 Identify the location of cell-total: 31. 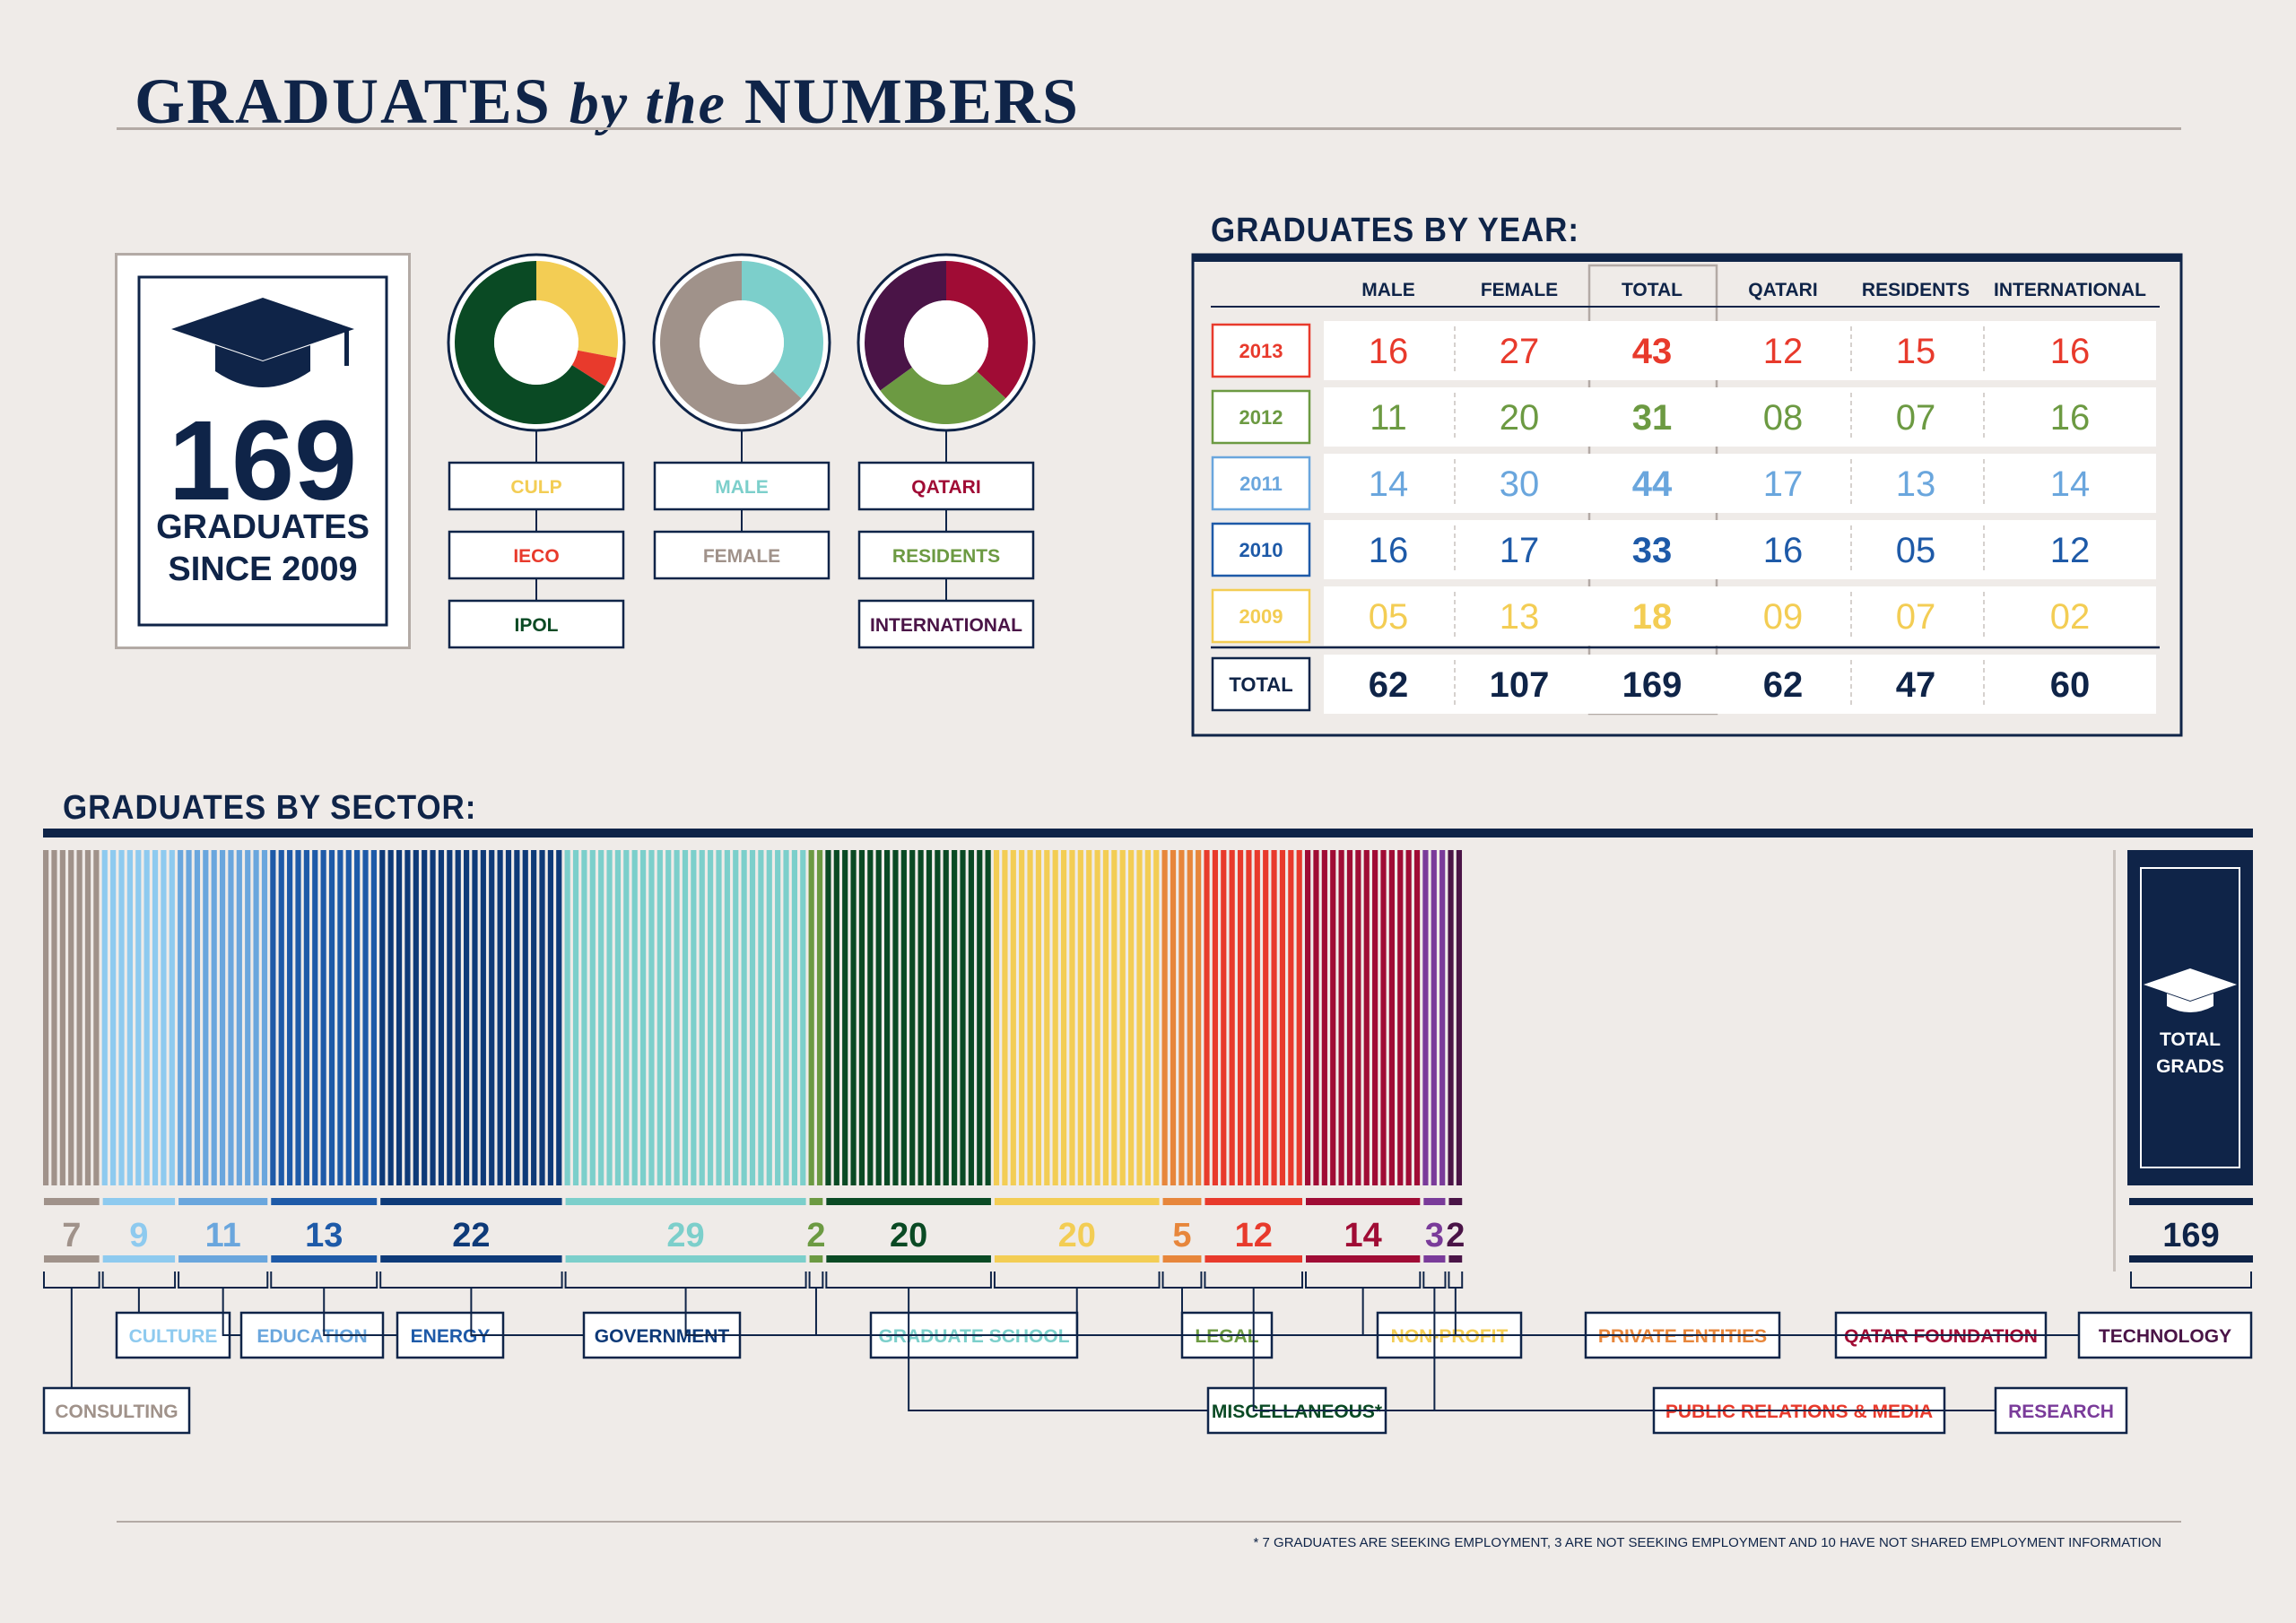
(1652, 418).